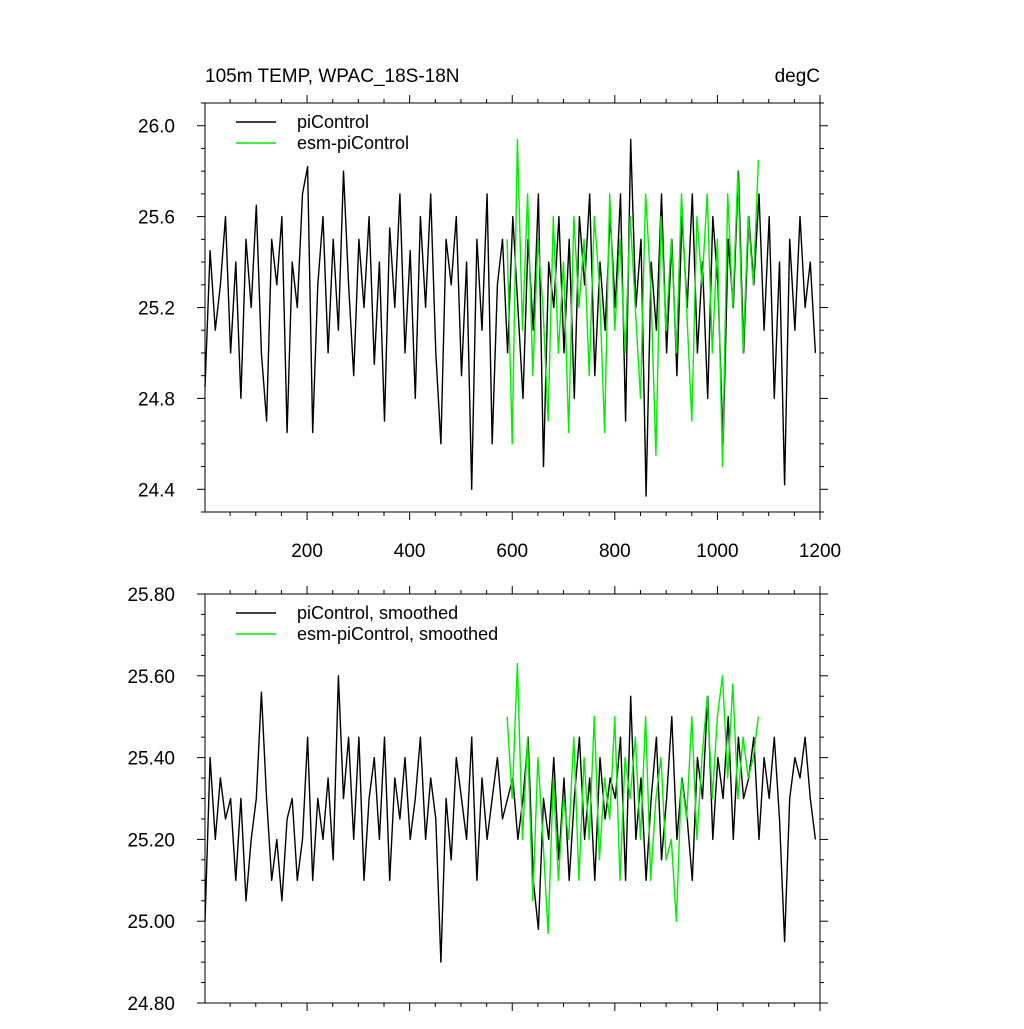 This screenshot has width=1024, height=1029. Describe the element at coordinates (151, 677) in the screenshot. I see `y-tick-label: 25.60` at that location.